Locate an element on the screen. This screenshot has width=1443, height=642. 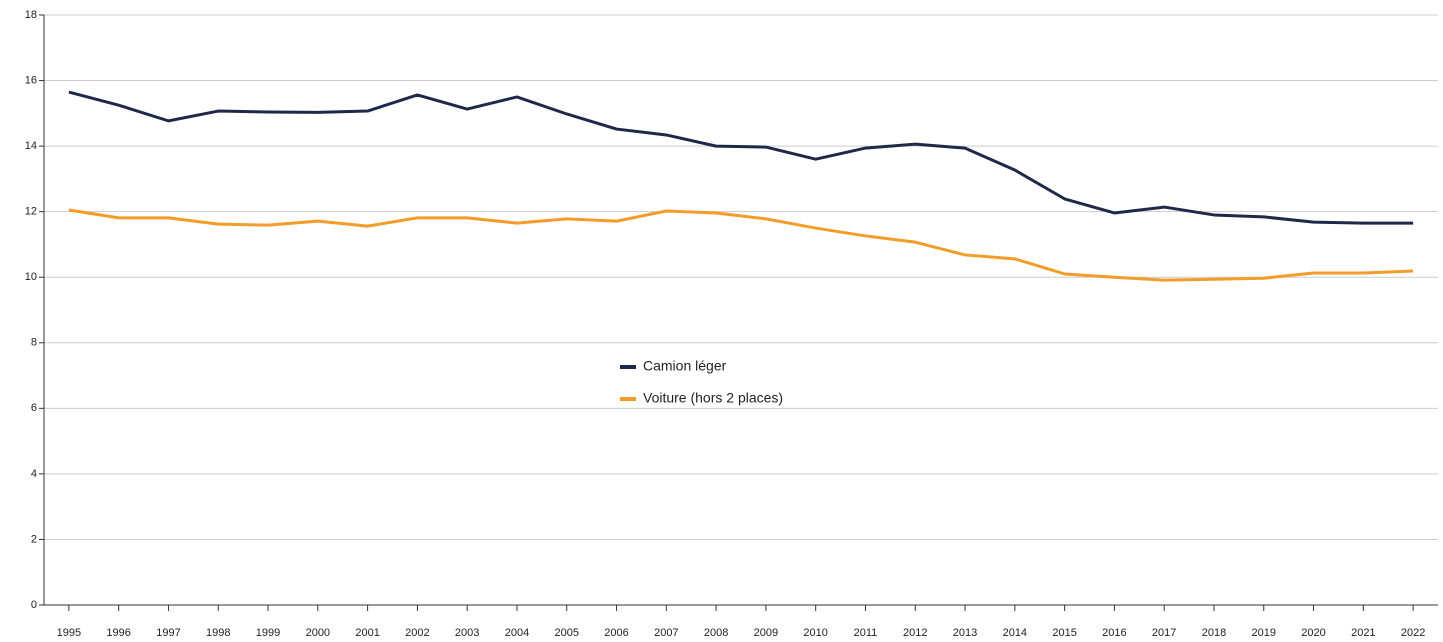
x-tick-label: 1999 is located at coordinates (268, 633).